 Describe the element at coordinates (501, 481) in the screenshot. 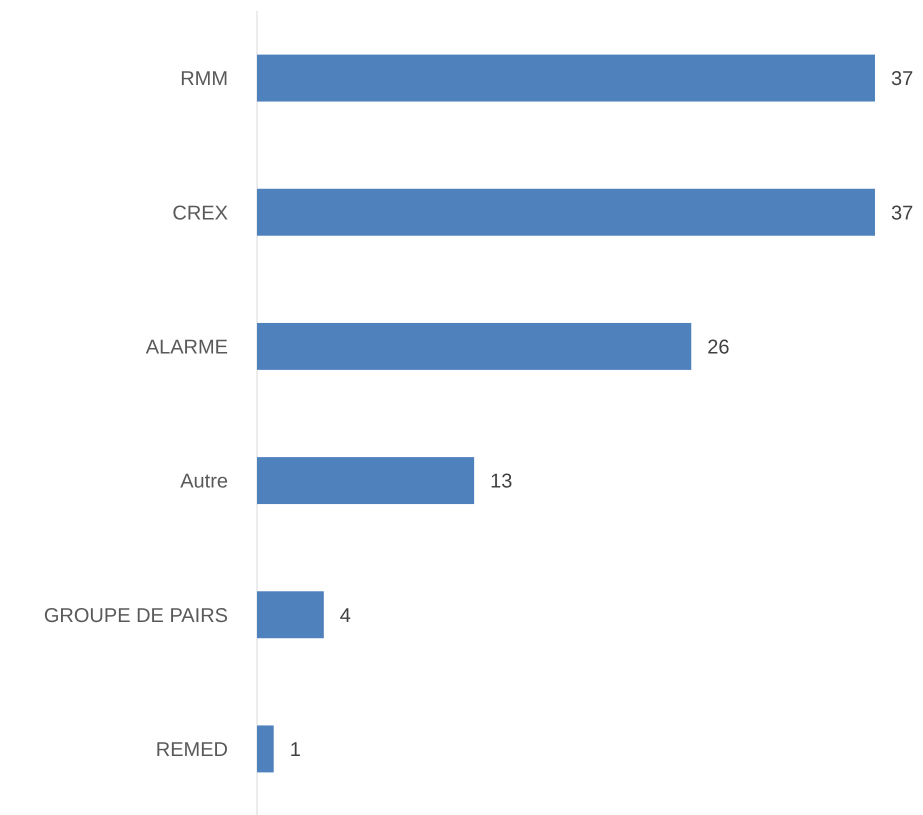

I see `data-label: 13` at that location.